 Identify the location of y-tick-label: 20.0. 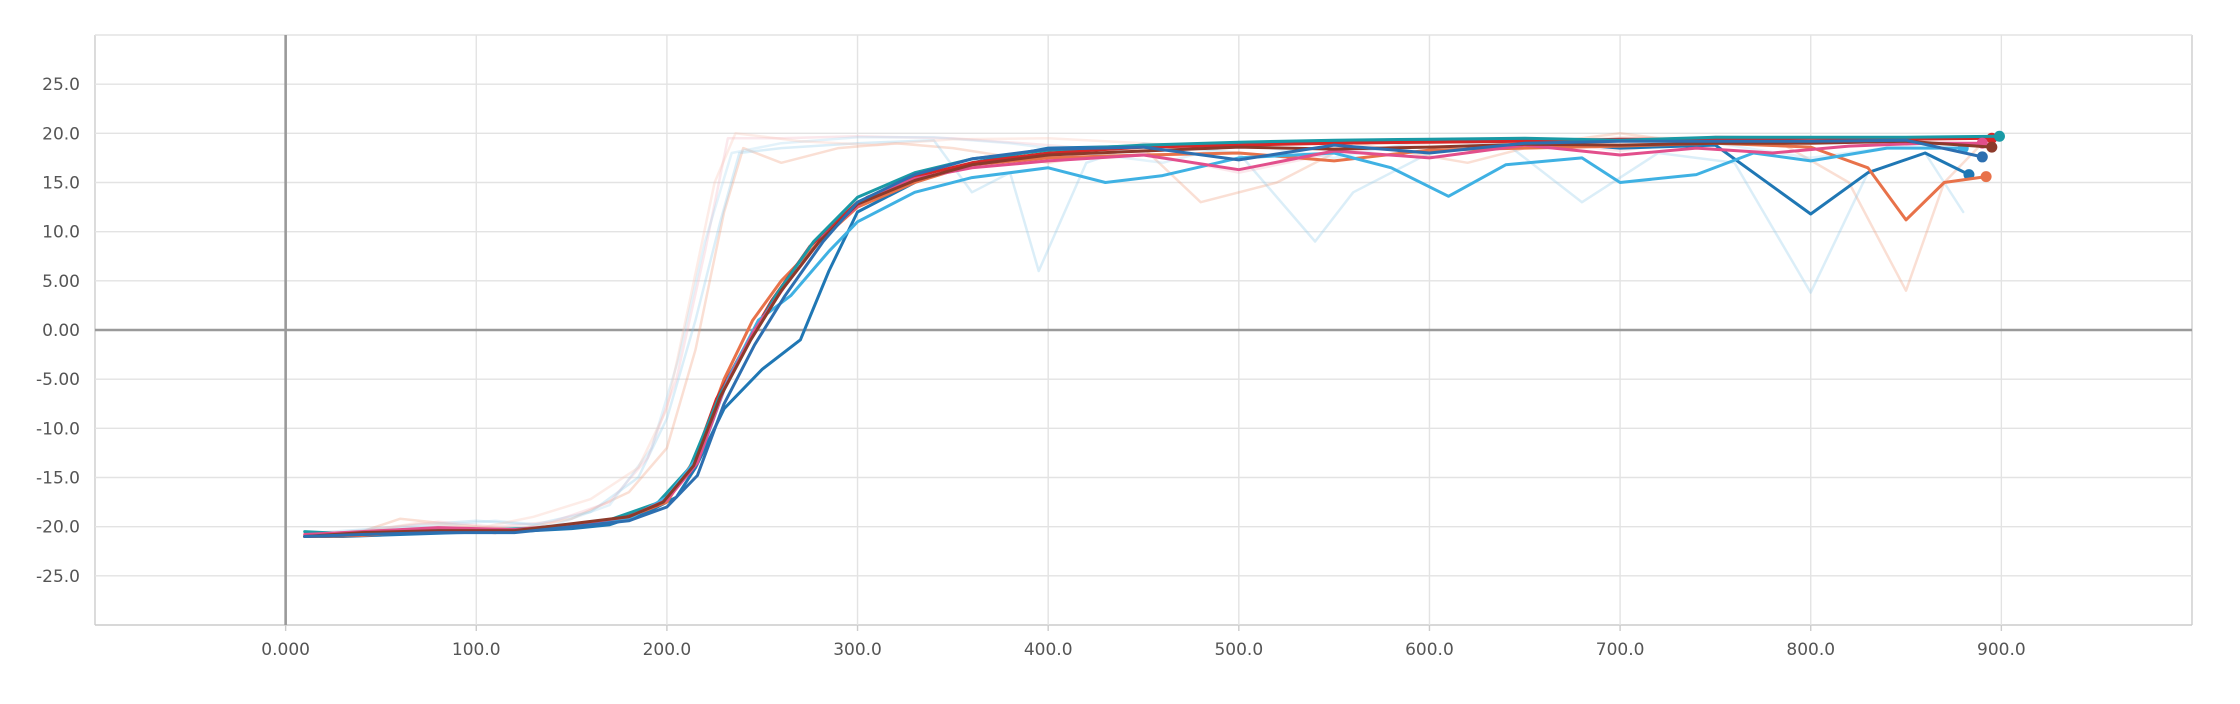
(61, 134).